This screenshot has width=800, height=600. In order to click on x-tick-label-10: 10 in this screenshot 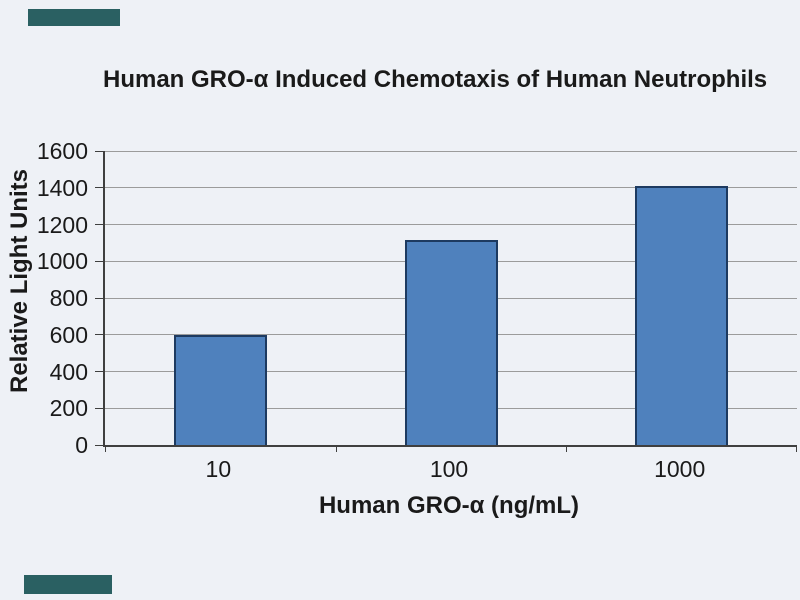, I will do `click(218, 469)`.